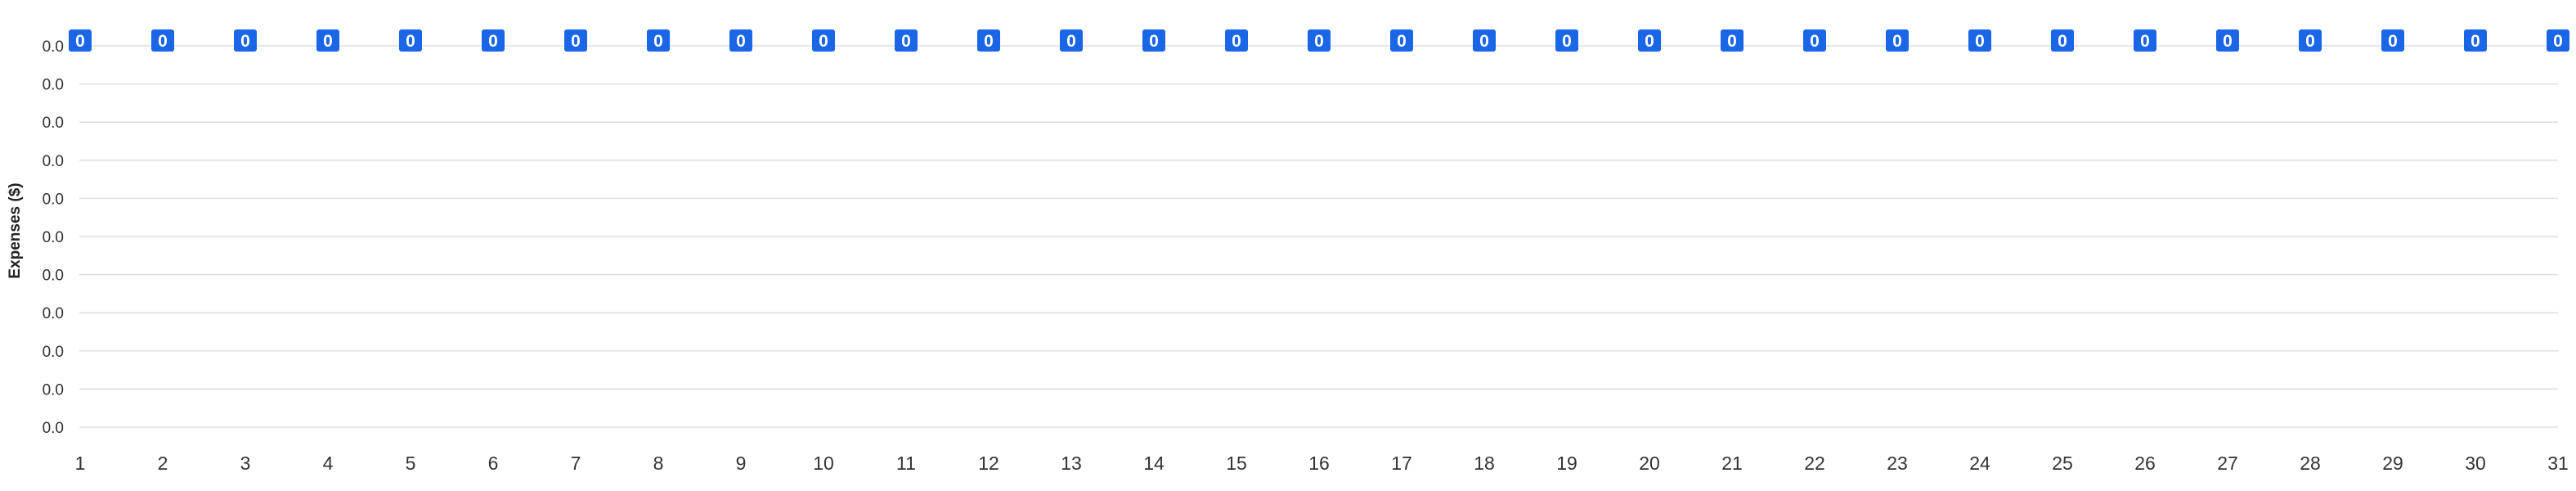 This screenshot has height=491, width=2576. What do you see at coordinates (15, 230) in the screenshot?
I see `y-axis-label: Expenses ($)` at bounding box center [15, 230].